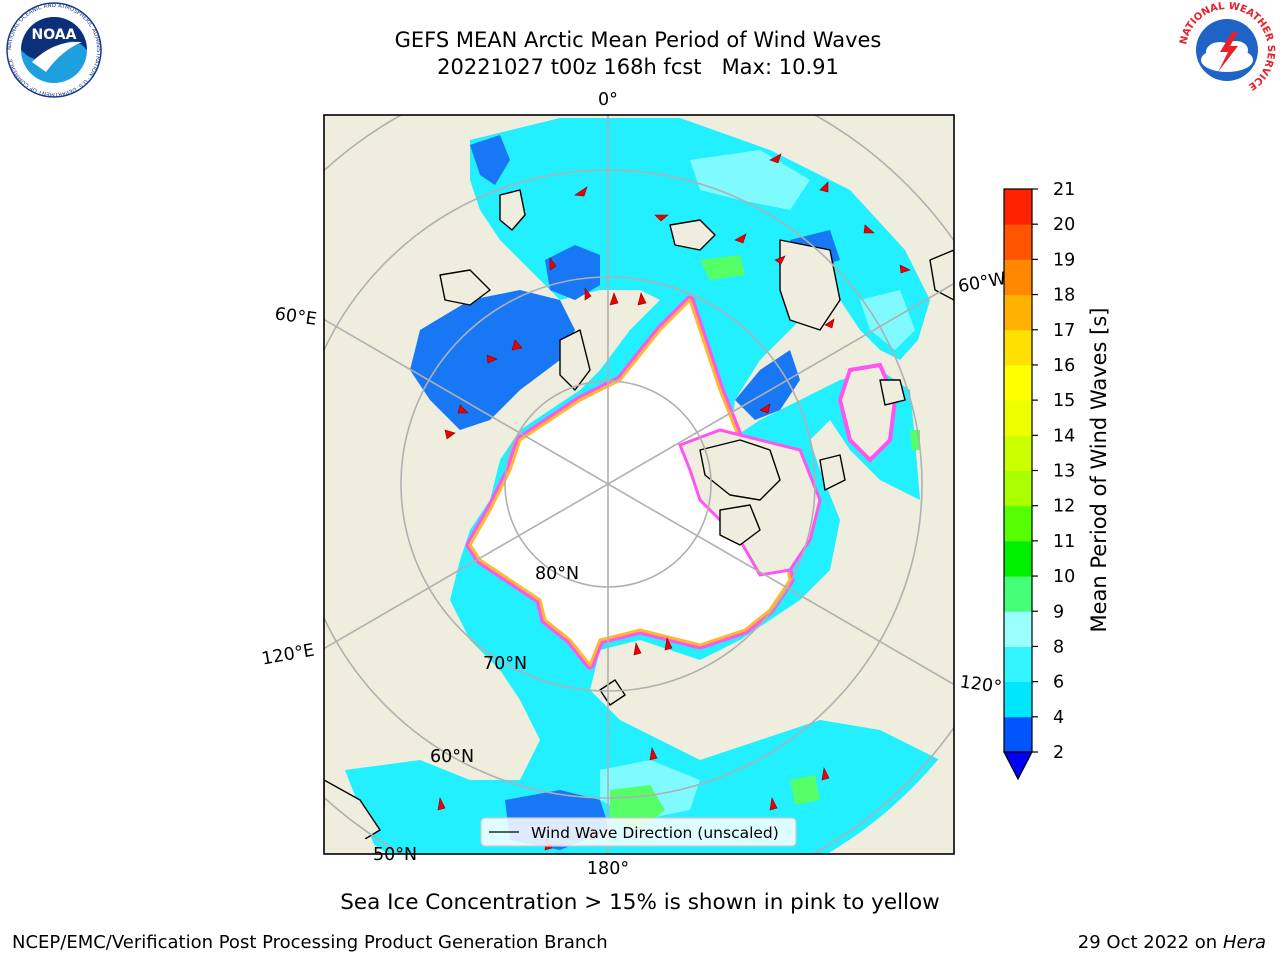  I want to click on colorbar-label: Mean Period of Wind Waves [s], so click(1099, 470).